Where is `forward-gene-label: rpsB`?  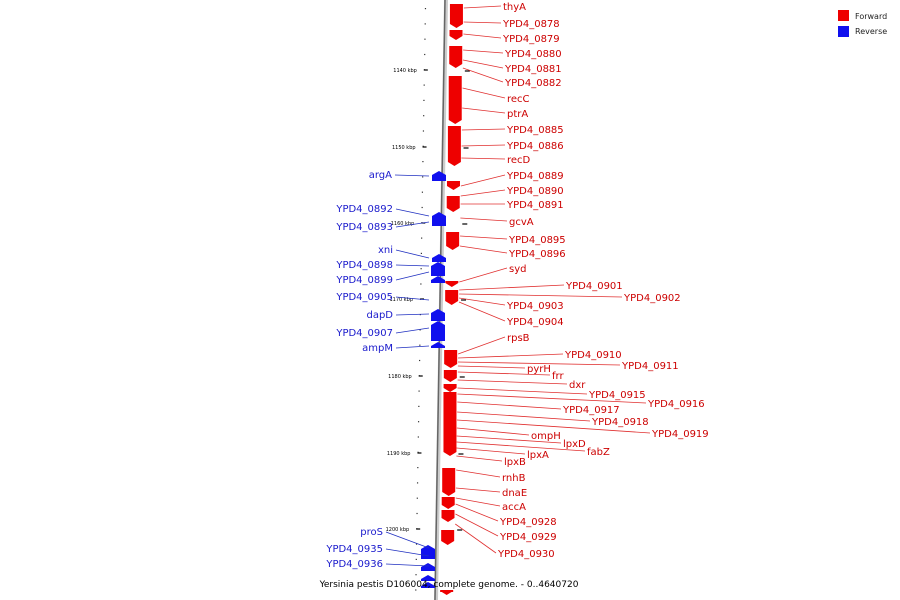 forward-gene-label: rpsB is located at coordinates (518, 338).